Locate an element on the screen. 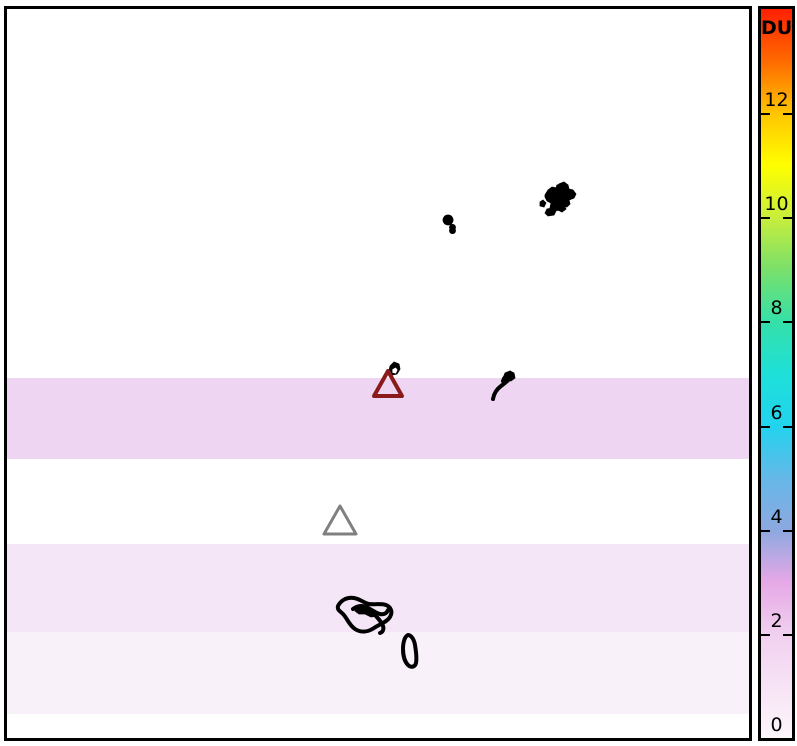 The width and height of the screenshot is (797, 746). colorbar-gradient is located at coordinates (776, 373).